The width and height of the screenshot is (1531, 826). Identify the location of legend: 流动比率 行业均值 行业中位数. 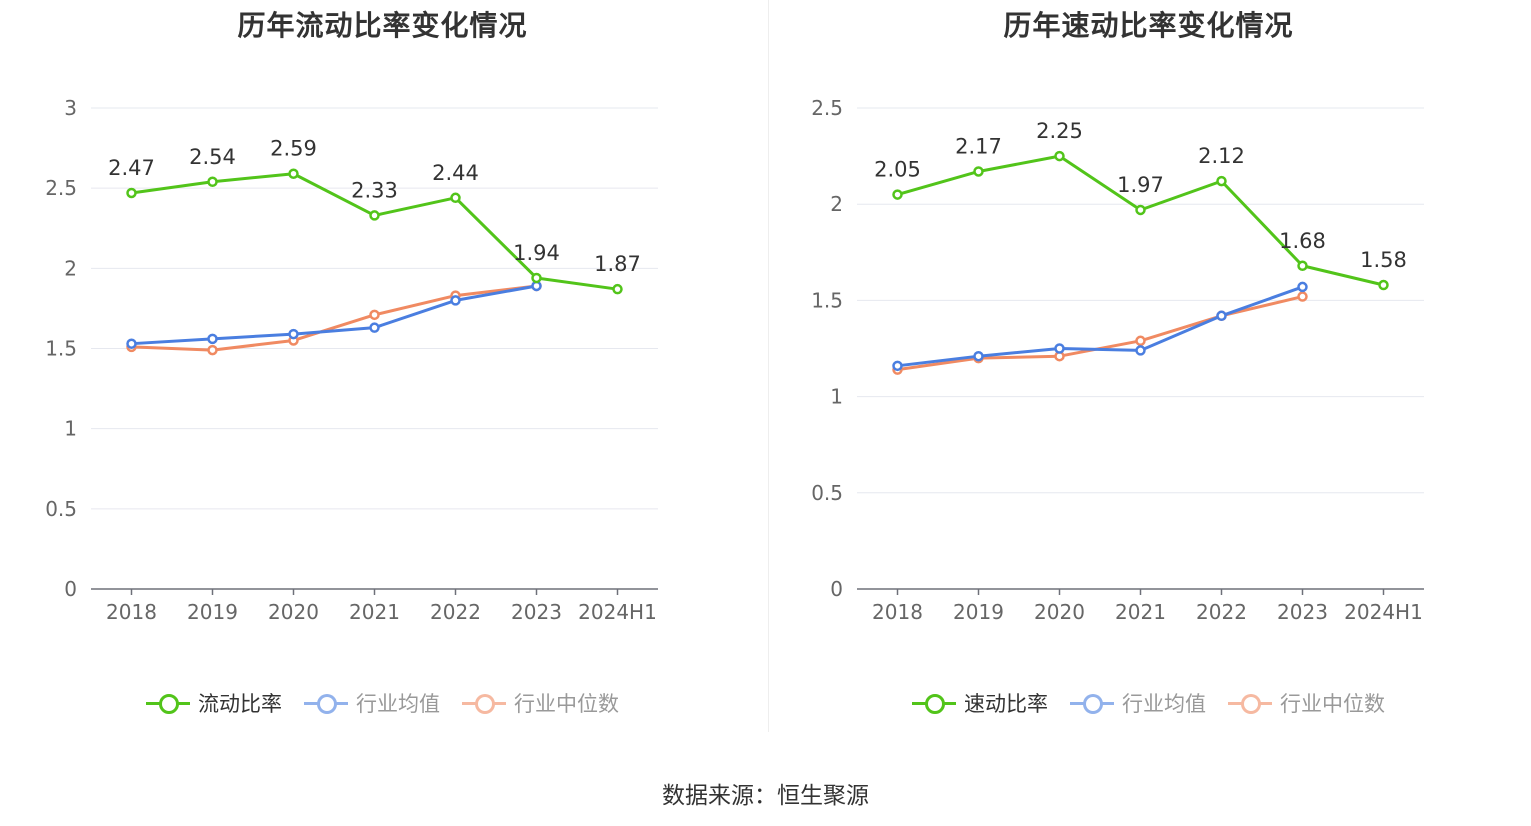
(382, 703).